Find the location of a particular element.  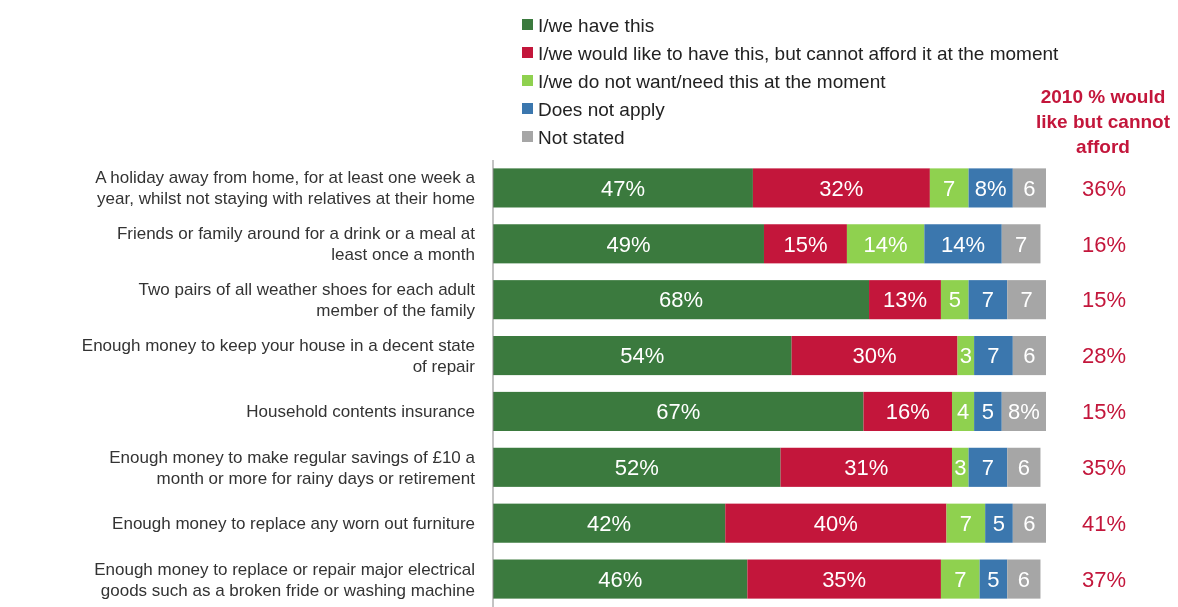

legend-label: Does not apply is located at coordinates (602, 109).